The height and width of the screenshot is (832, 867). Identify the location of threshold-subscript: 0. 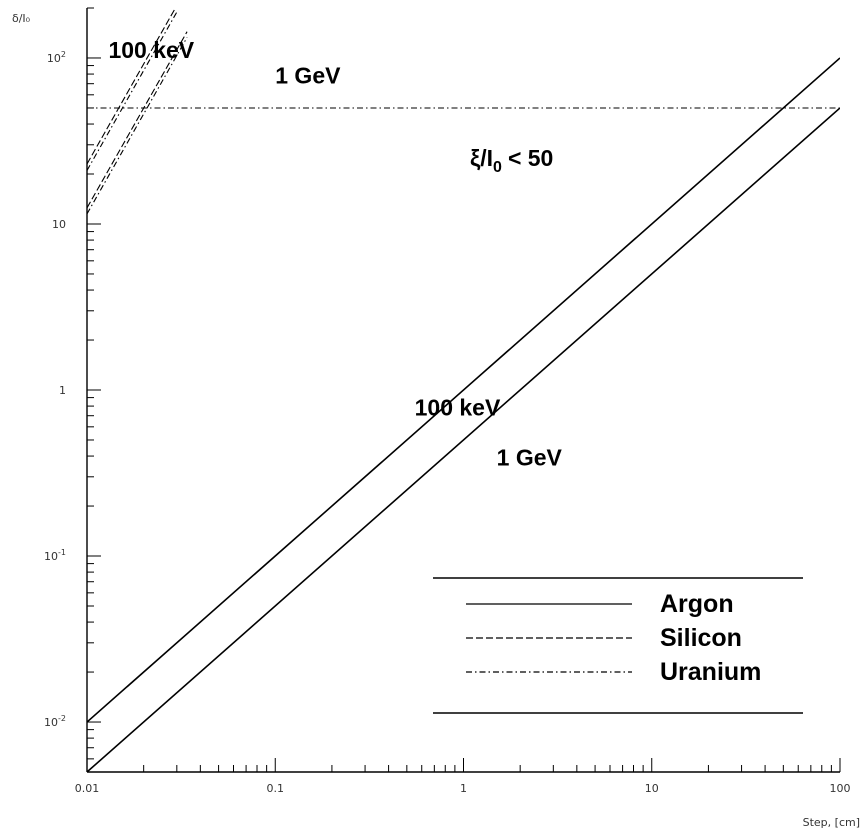
(497, 167).